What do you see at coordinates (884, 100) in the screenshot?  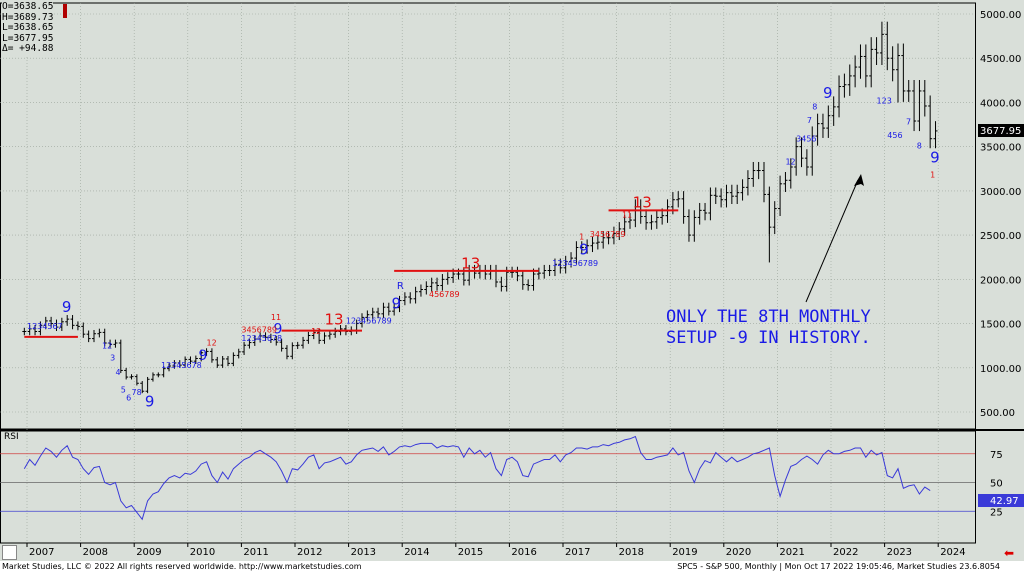 I see `td-count-label: 123` at bounding box center [884, 100].